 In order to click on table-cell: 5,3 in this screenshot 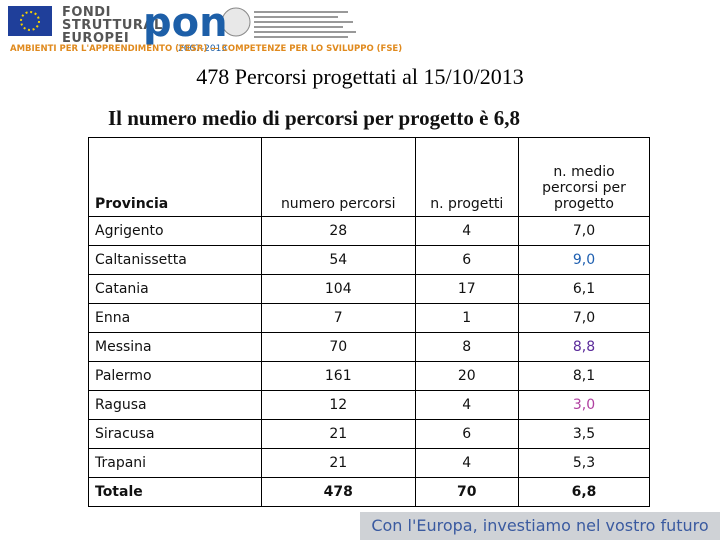, I will do `click(584, 463)`.